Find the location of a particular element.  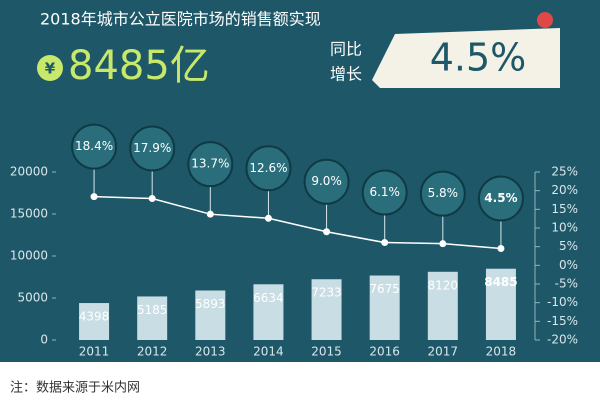

bar-value-label: 4398 is located at coordinates (94, 317).